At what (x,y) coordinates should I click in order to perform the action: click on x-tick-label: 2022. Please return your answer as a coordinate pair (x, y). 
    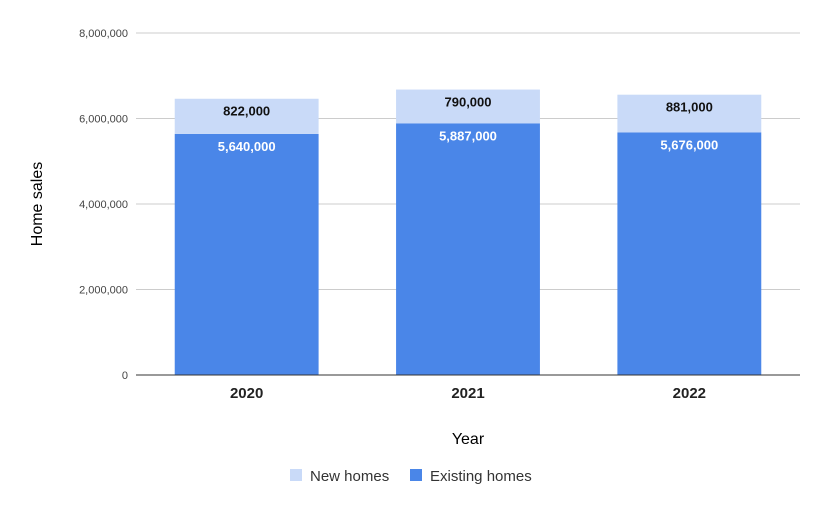
    Looking at the image, I should click on (689, 393).